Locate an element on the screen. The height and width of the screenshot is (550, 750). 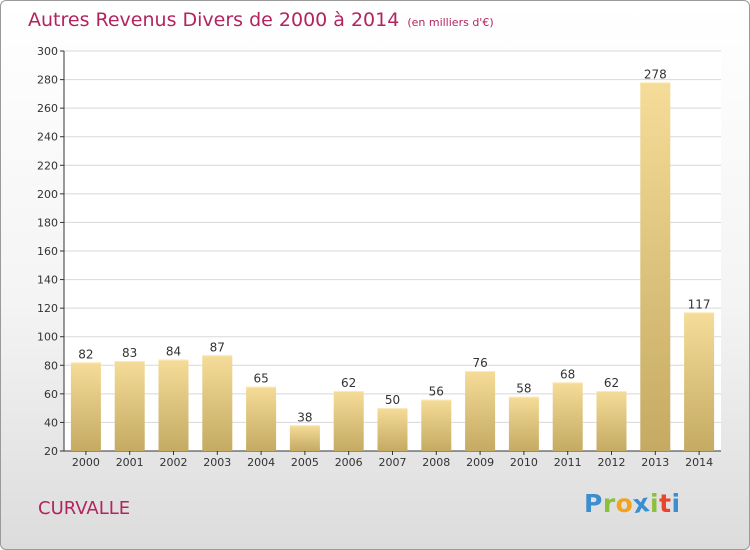
data-label: 58 is located at coordinates (523, 389).